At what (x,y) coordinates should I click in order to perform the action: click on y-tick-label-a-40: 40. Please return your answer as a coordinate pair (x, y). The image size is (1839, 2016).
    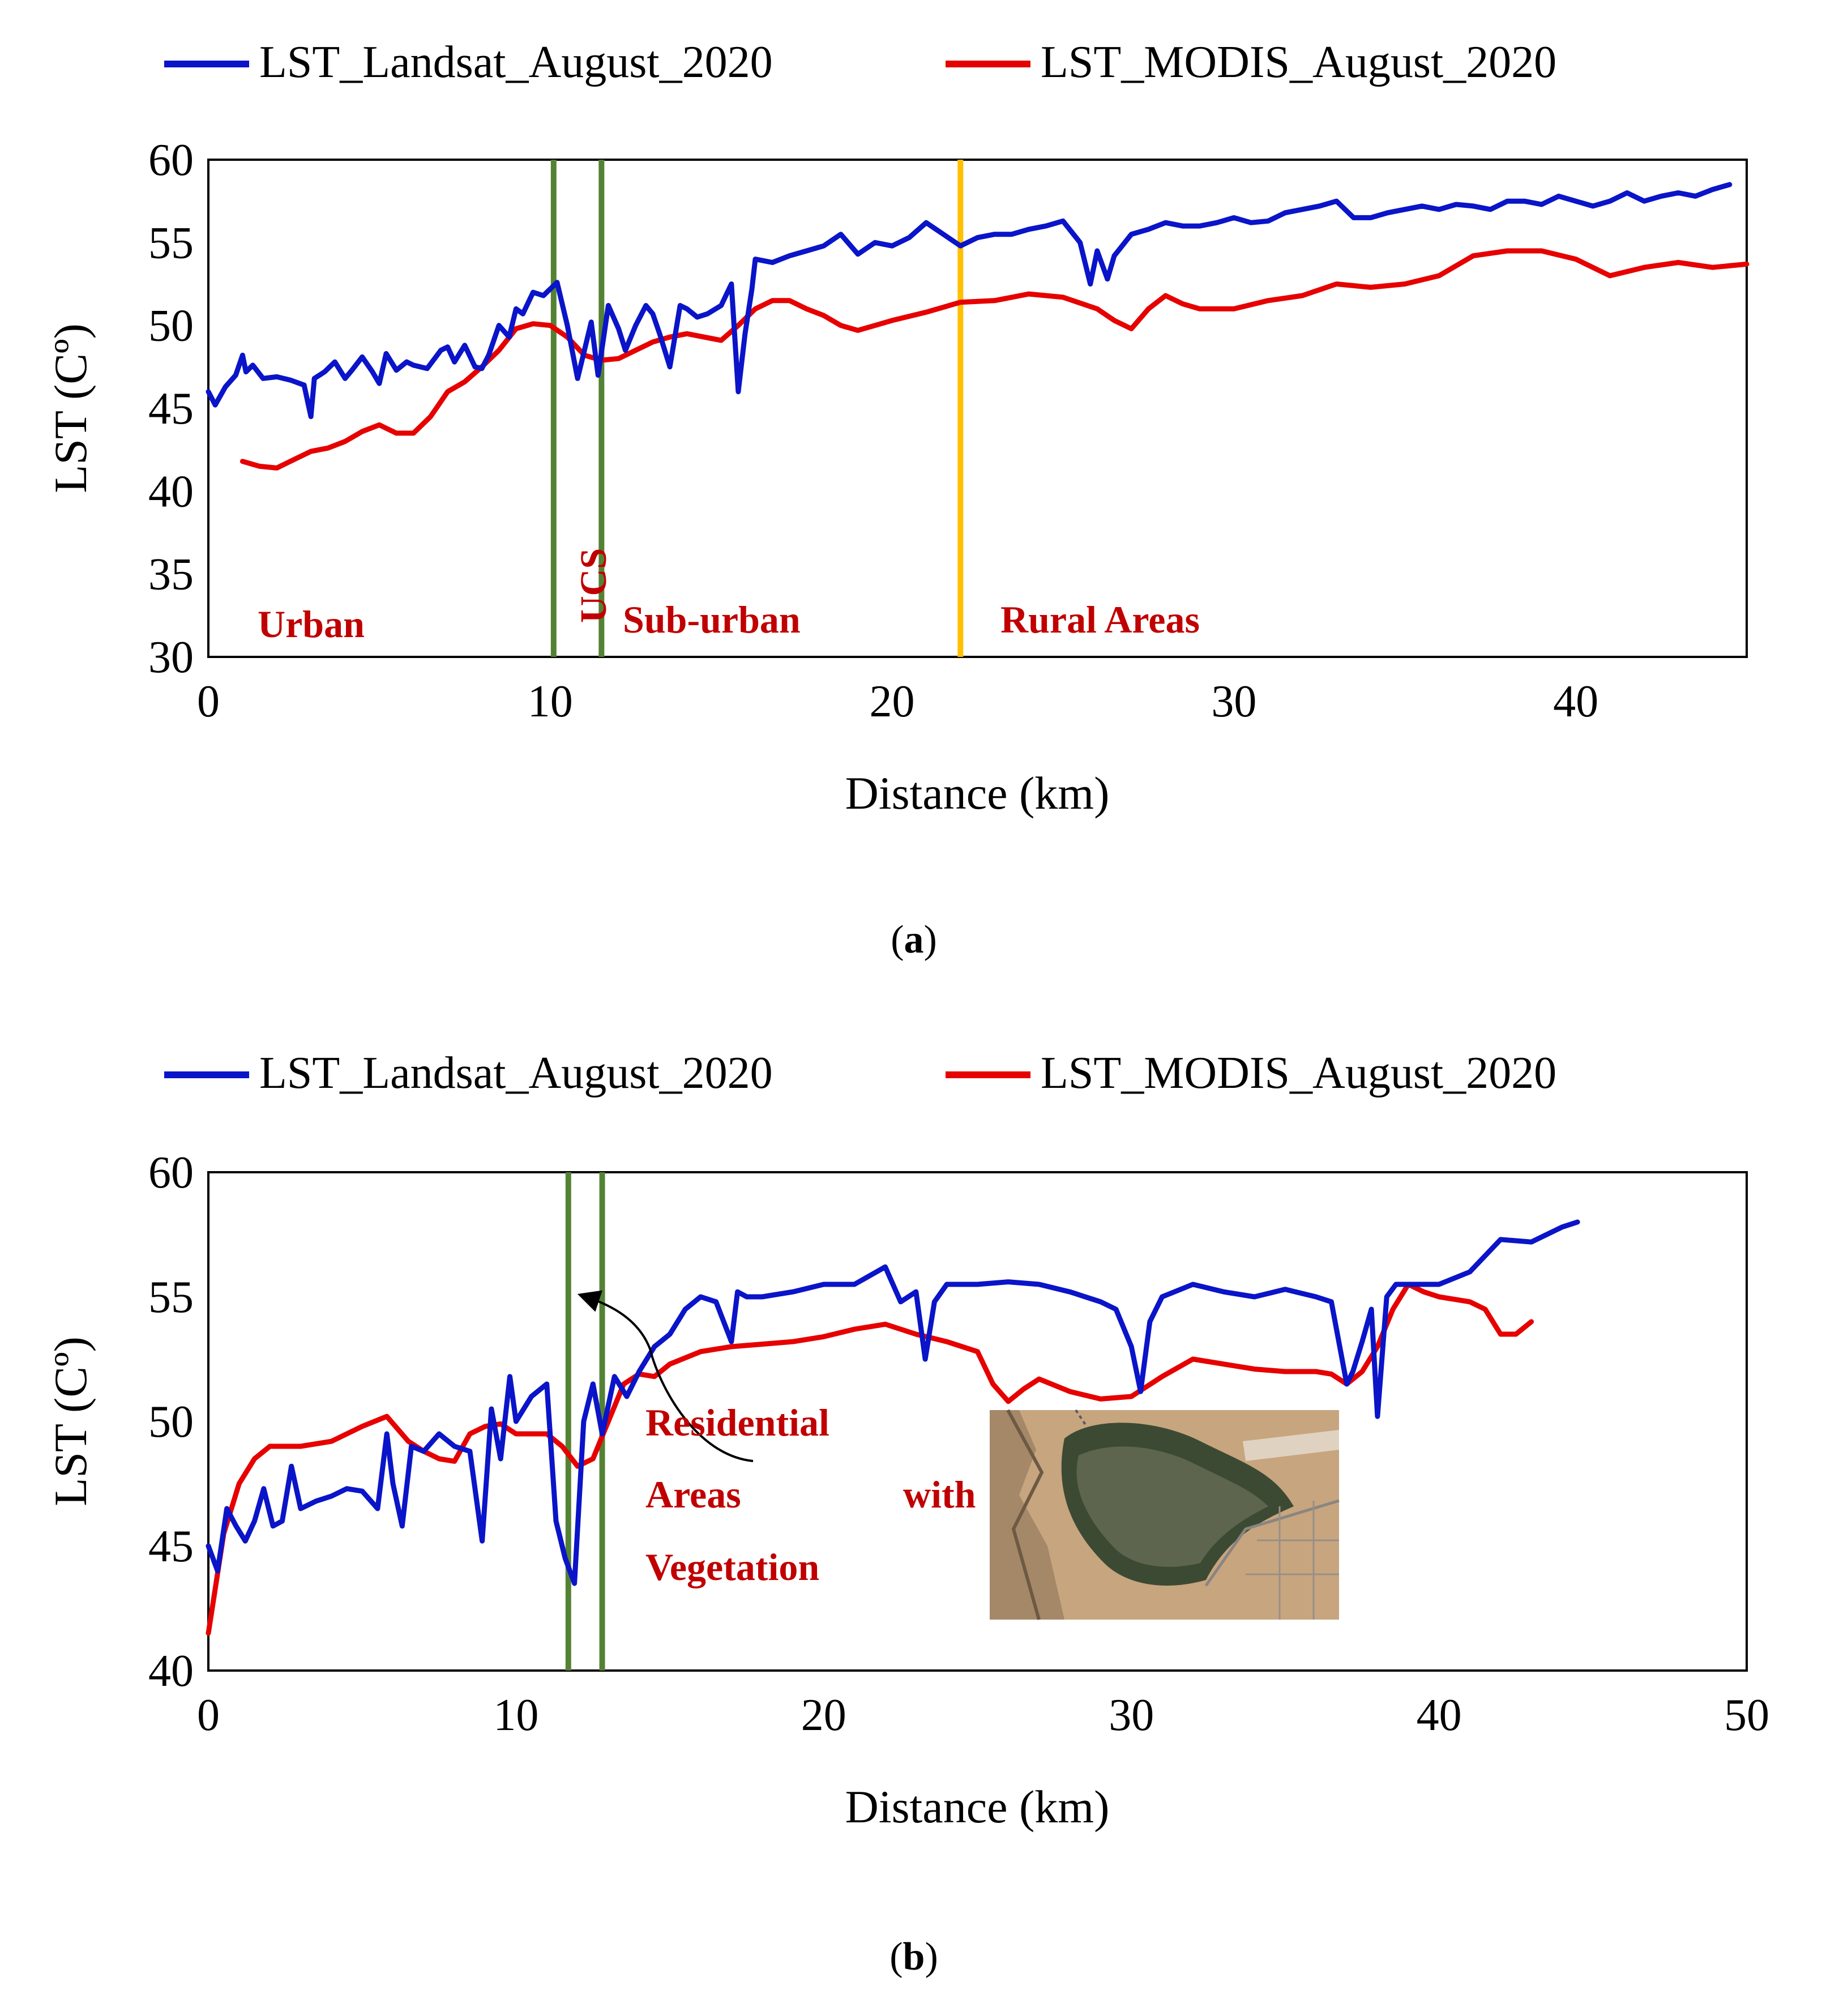
    Looking at the image, I should click on (171, 491).